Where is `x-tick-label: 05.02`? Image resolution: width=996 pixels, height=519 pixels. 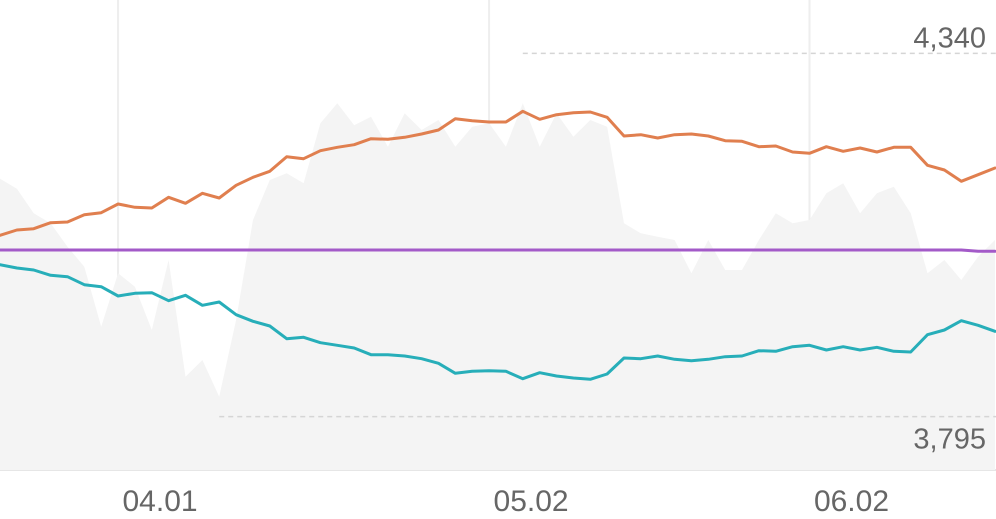
x-tick-label: 05.02 is located at coordinates (531, 501).